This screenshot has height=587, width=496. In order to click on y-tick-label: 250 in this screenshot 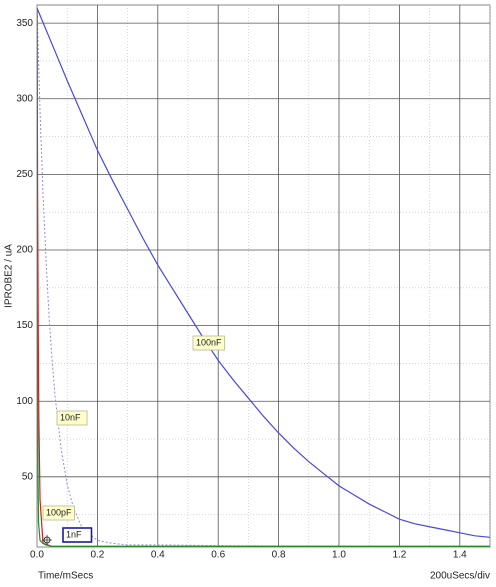, I will do `click(24, 174)`.